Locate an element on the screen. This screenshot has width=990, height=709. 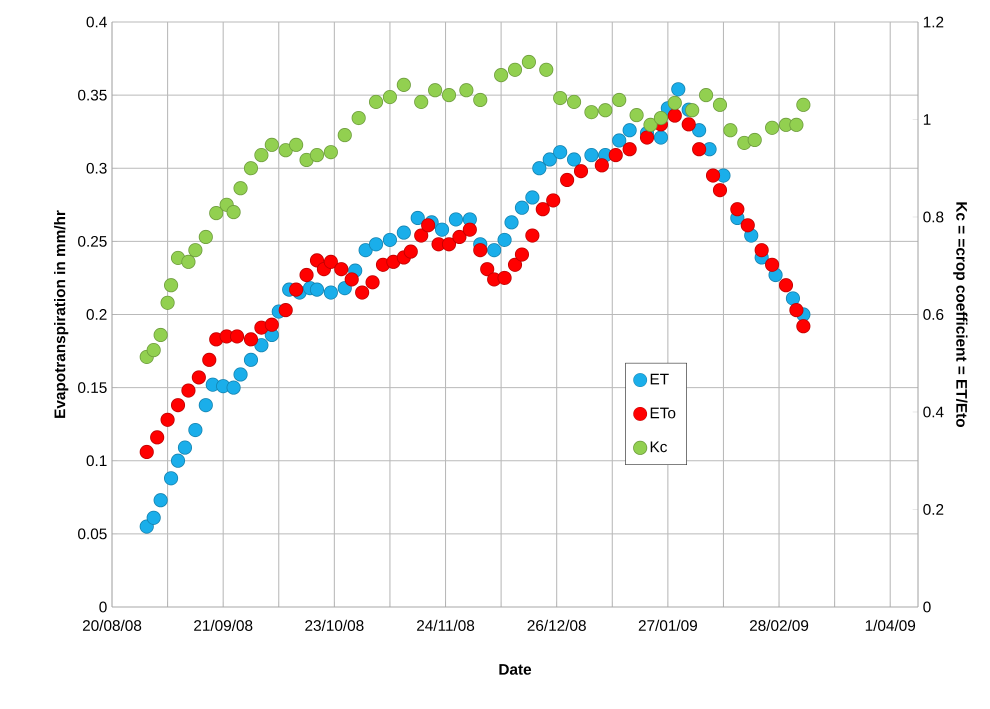
x-tick-label: 20/08/08 is located at coordinates (112, 625).